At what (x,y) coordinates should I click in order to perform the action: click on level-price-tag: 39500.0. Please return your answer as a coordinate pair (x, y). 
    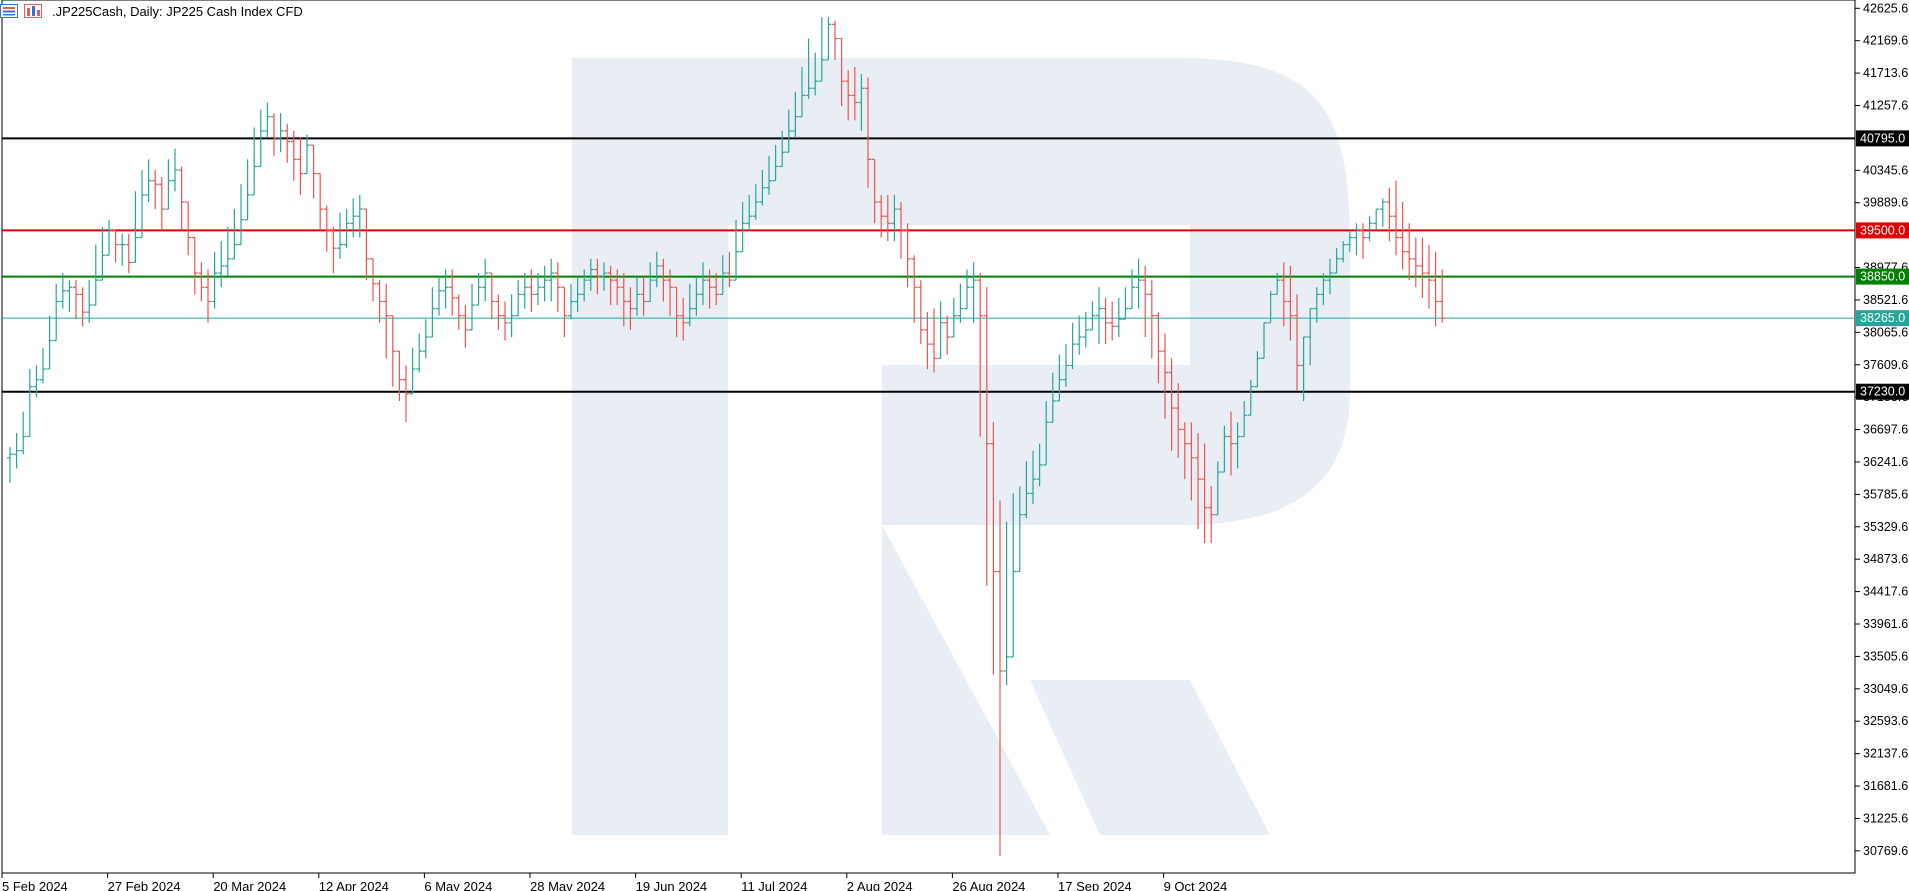
    Looking at the image, I should click on (1882, 230).